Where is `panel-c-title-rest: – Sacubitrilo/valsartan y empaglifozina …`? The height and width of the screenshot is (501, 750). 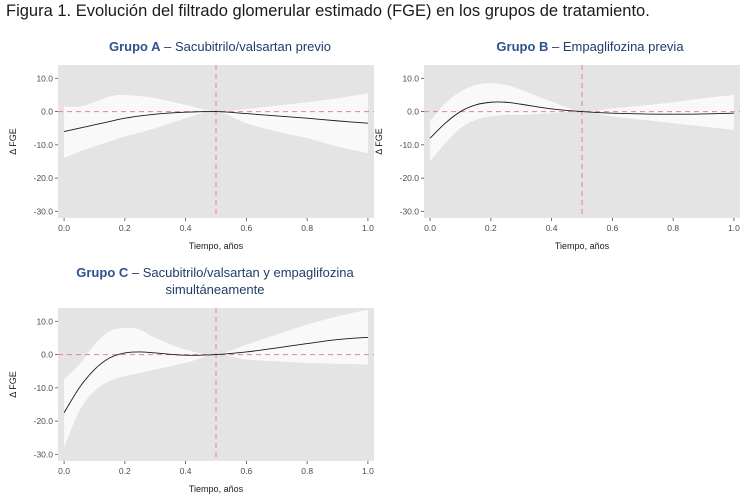
panel-c-title-rest: – Sacubitrilo/valsartan y empaglifozina … is located at coordinates (241, 281).